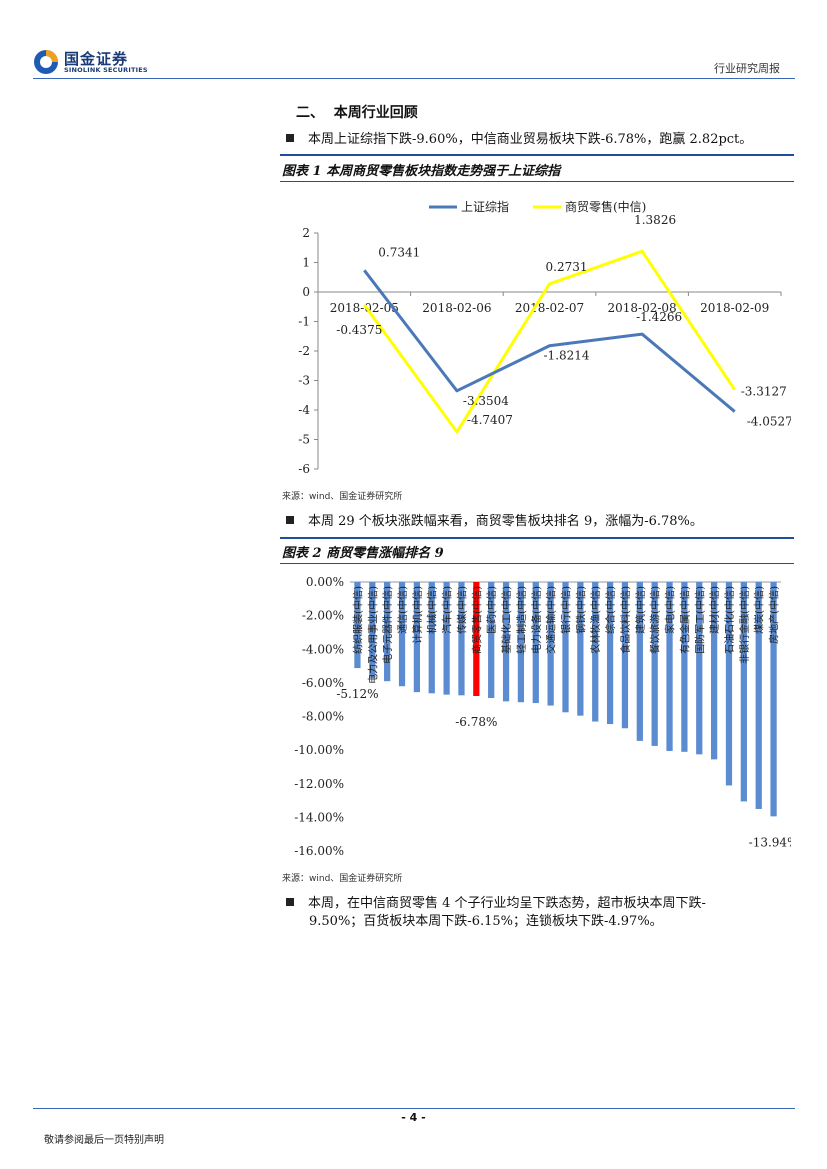 This screenshot has width=827, height=1169. Describe the element at coordinates (106, 70) in the screenshot. I see `logo-text-en: SINOLINK SECURITIES` at that location.